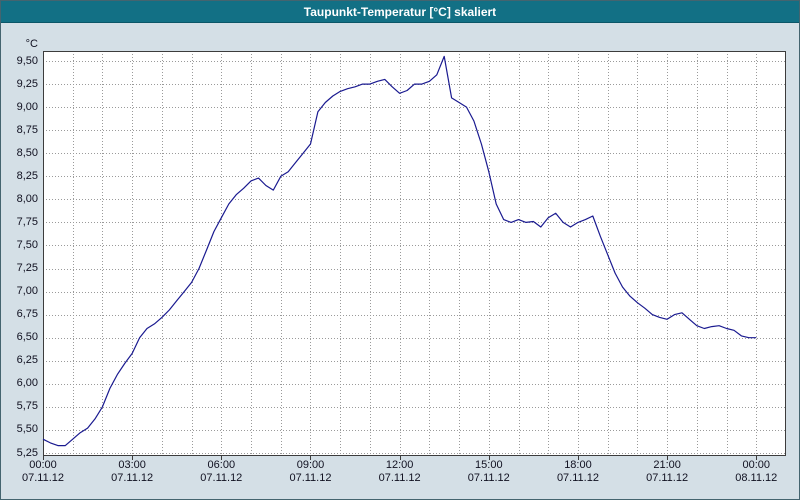 Image resolution: width=800 pixels, height=500 pixels. Describe the element at coordinates (27, 429) in the screenshot. I see `y-axis-tick-label: 5,50` at that location.